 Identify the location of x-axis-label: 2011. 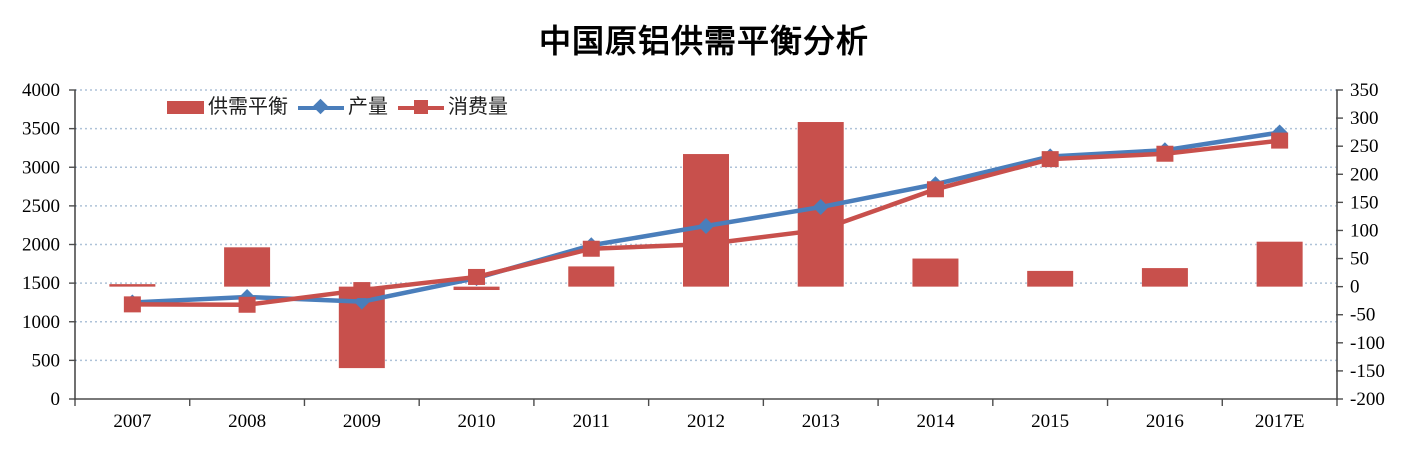
(591, 421).